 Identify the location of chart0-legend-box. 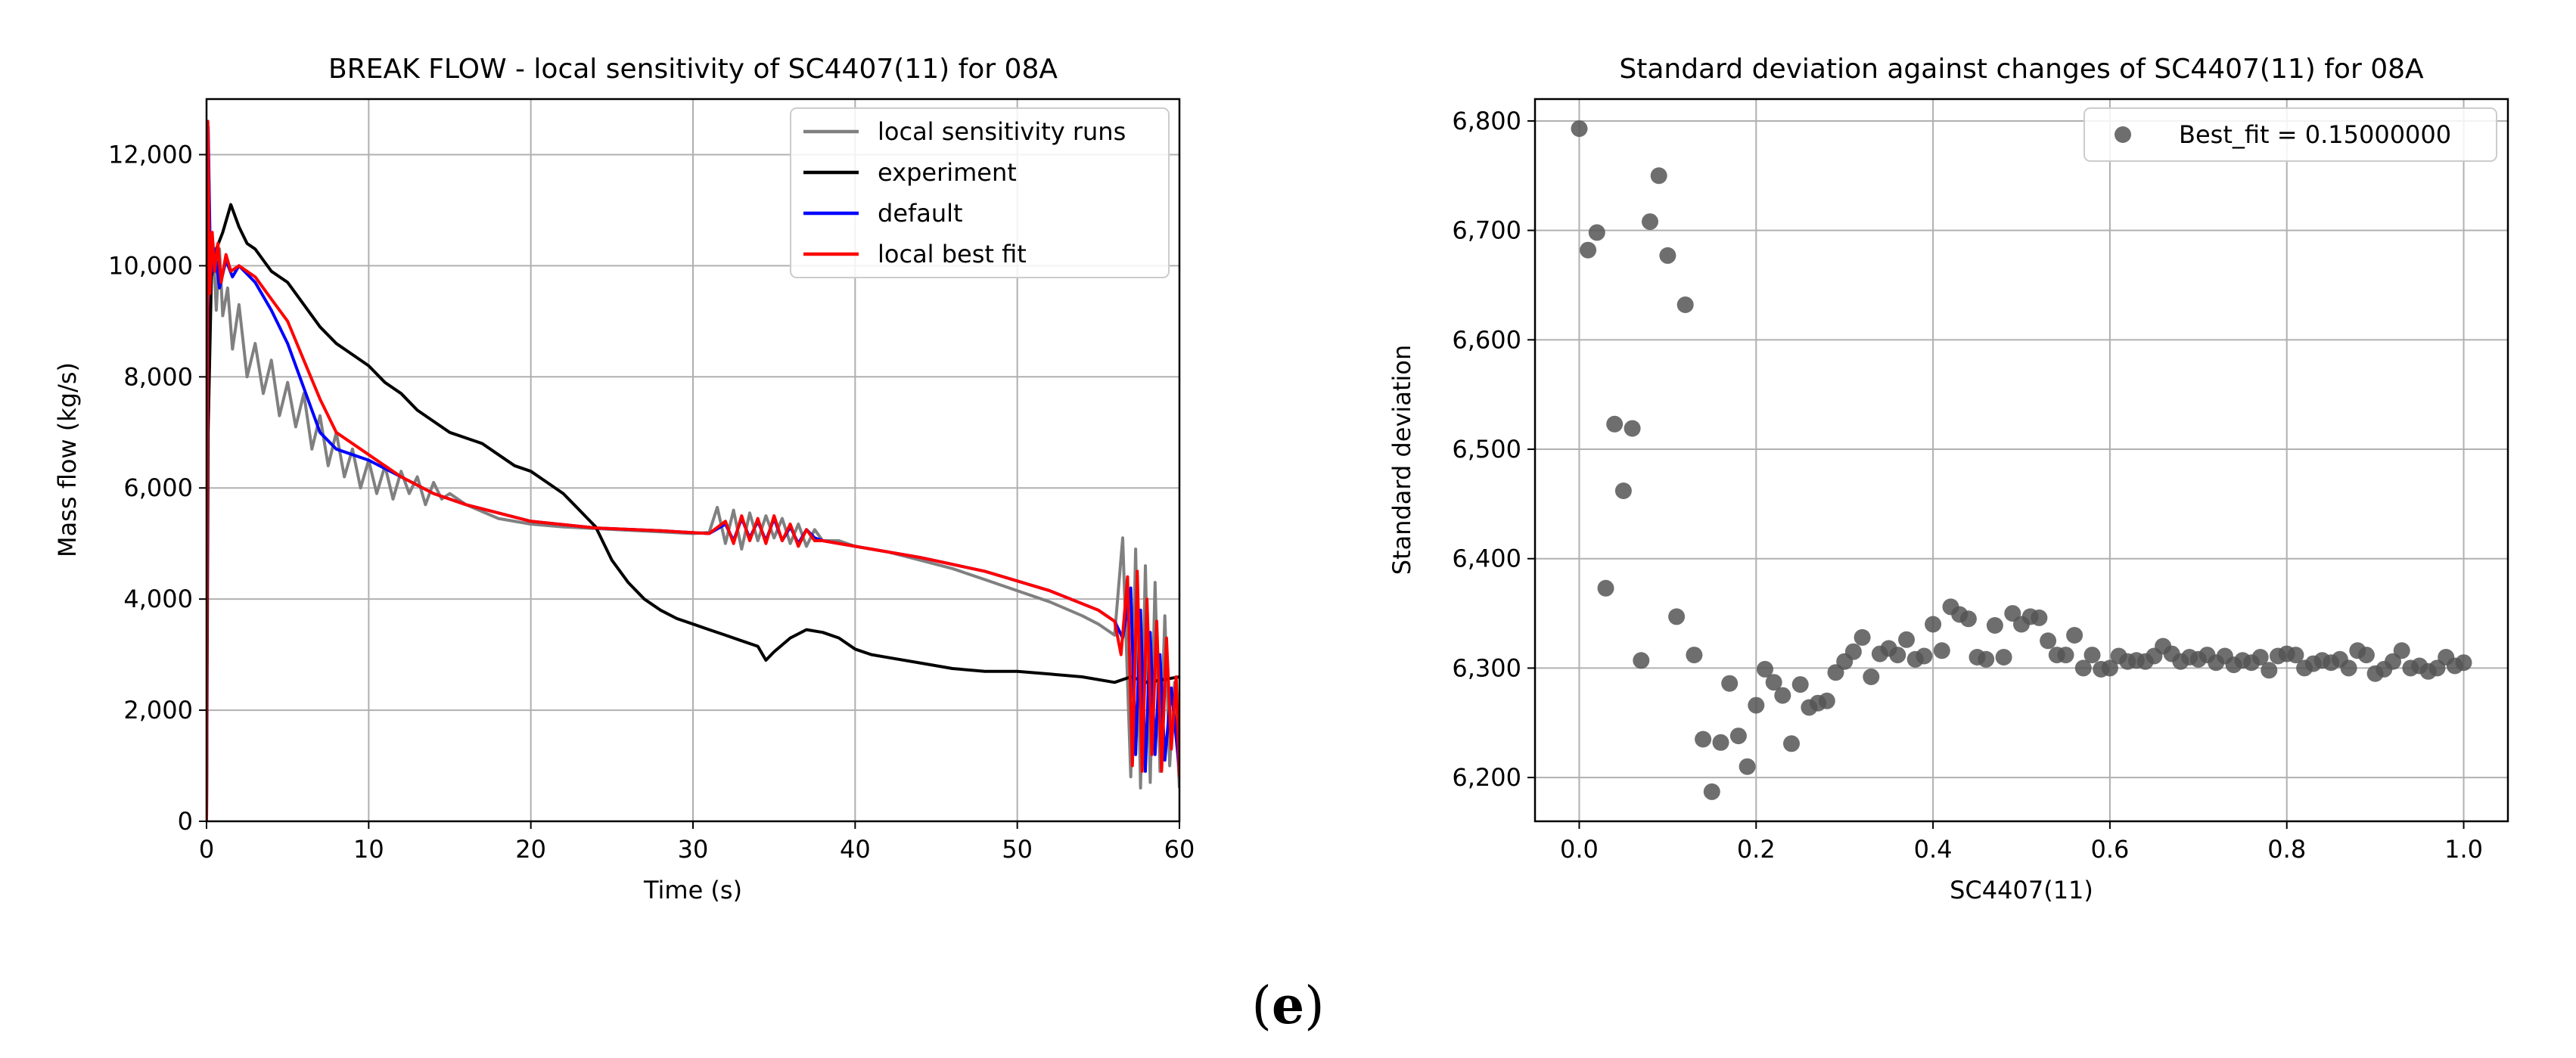
(980, 193).